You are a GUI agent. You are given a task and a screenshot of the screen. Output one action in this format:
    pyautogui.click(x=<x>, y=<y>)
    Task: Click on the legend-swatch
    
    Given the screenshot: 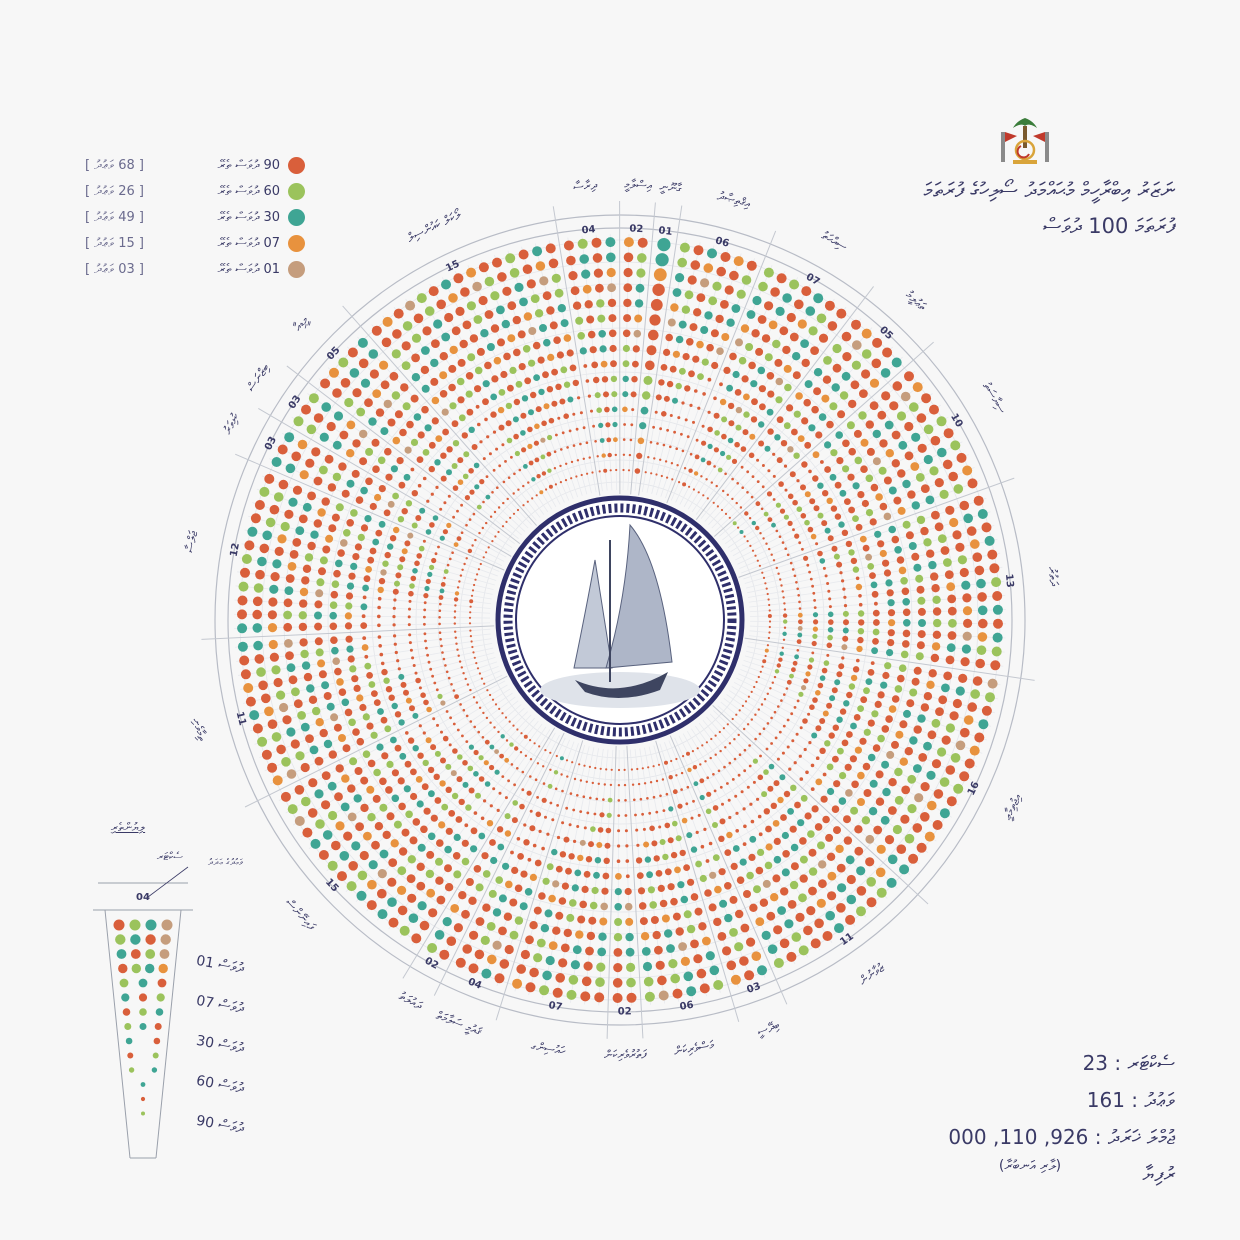 What is the action you would take?
    pyautogui.click(x=296, y=243)
    